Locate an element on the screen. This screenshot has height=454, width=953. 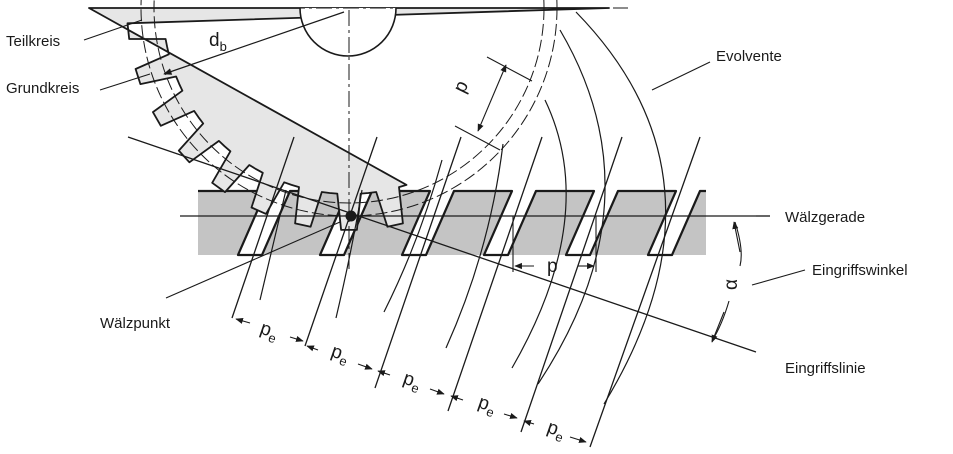
label-teilkreis: Teilkreis is located at coordinates (33, 41).